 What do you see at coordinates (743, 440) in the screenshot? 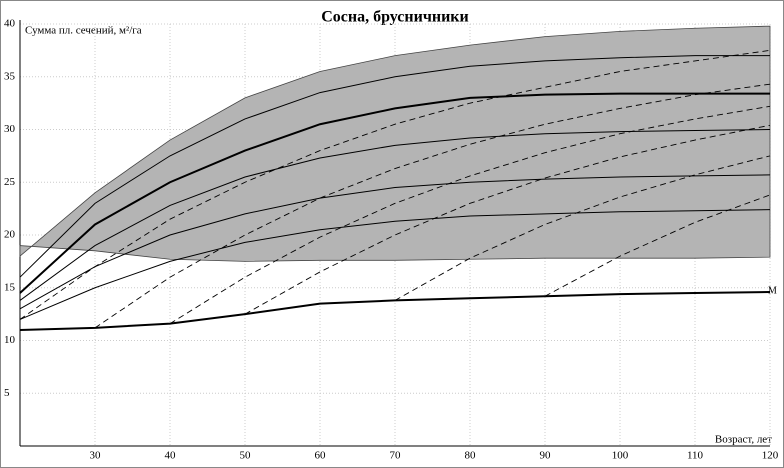
I see `x-axis-label: Возраст, лет` at bounding box center [743, 440].